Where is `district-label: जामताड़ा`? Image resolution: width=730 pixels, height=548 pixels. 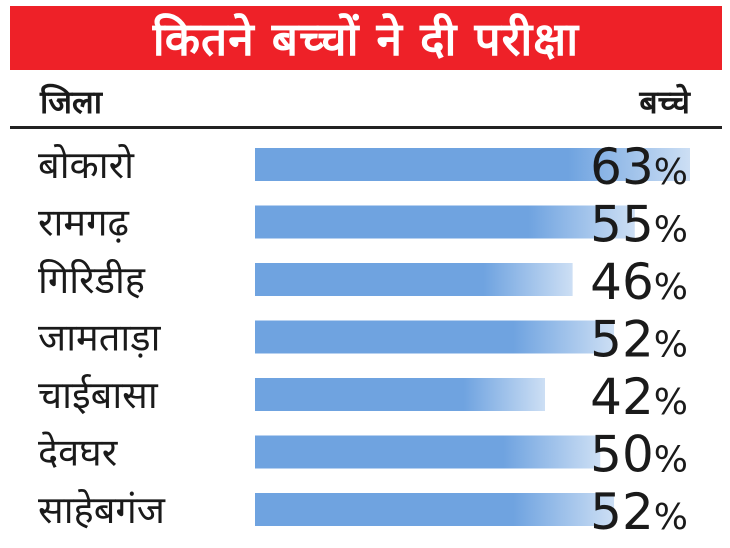
district-label: जामताड़ा is located at coordinates (100, 338).